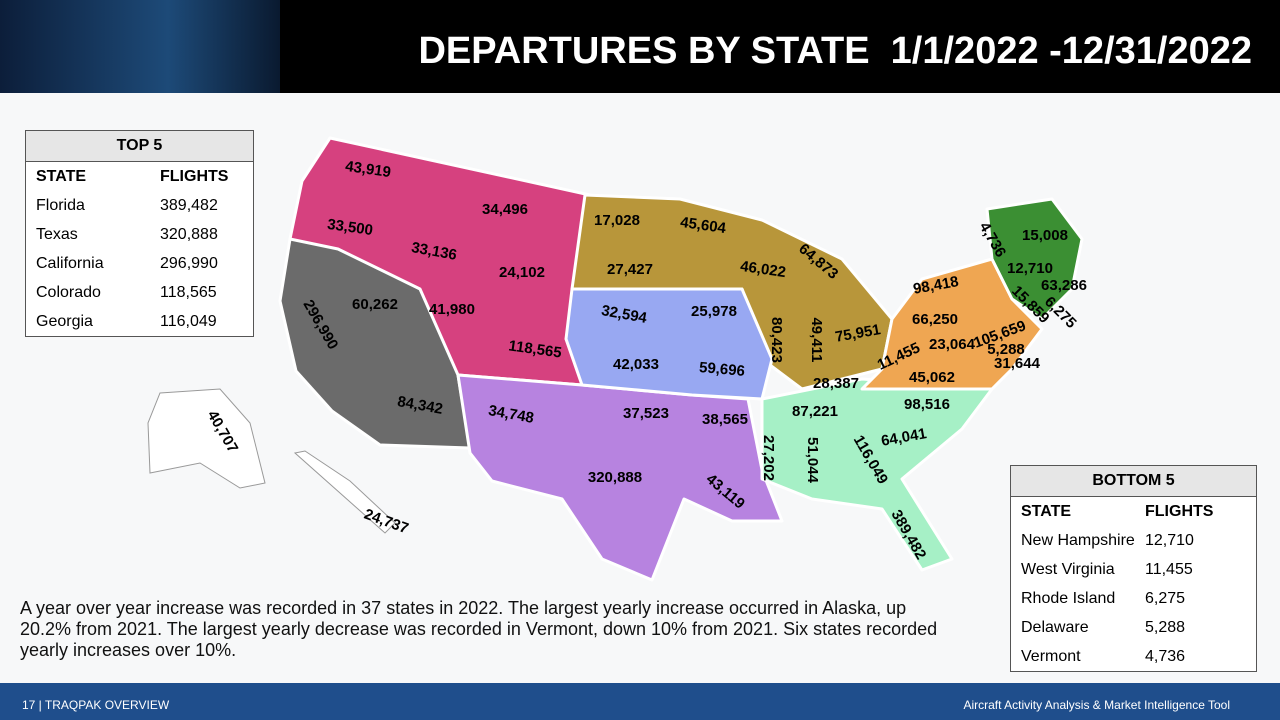  What do you see at coordinates (669, 344) in the screenshot?
I see `region-plains` at bounding box center [669, 344].